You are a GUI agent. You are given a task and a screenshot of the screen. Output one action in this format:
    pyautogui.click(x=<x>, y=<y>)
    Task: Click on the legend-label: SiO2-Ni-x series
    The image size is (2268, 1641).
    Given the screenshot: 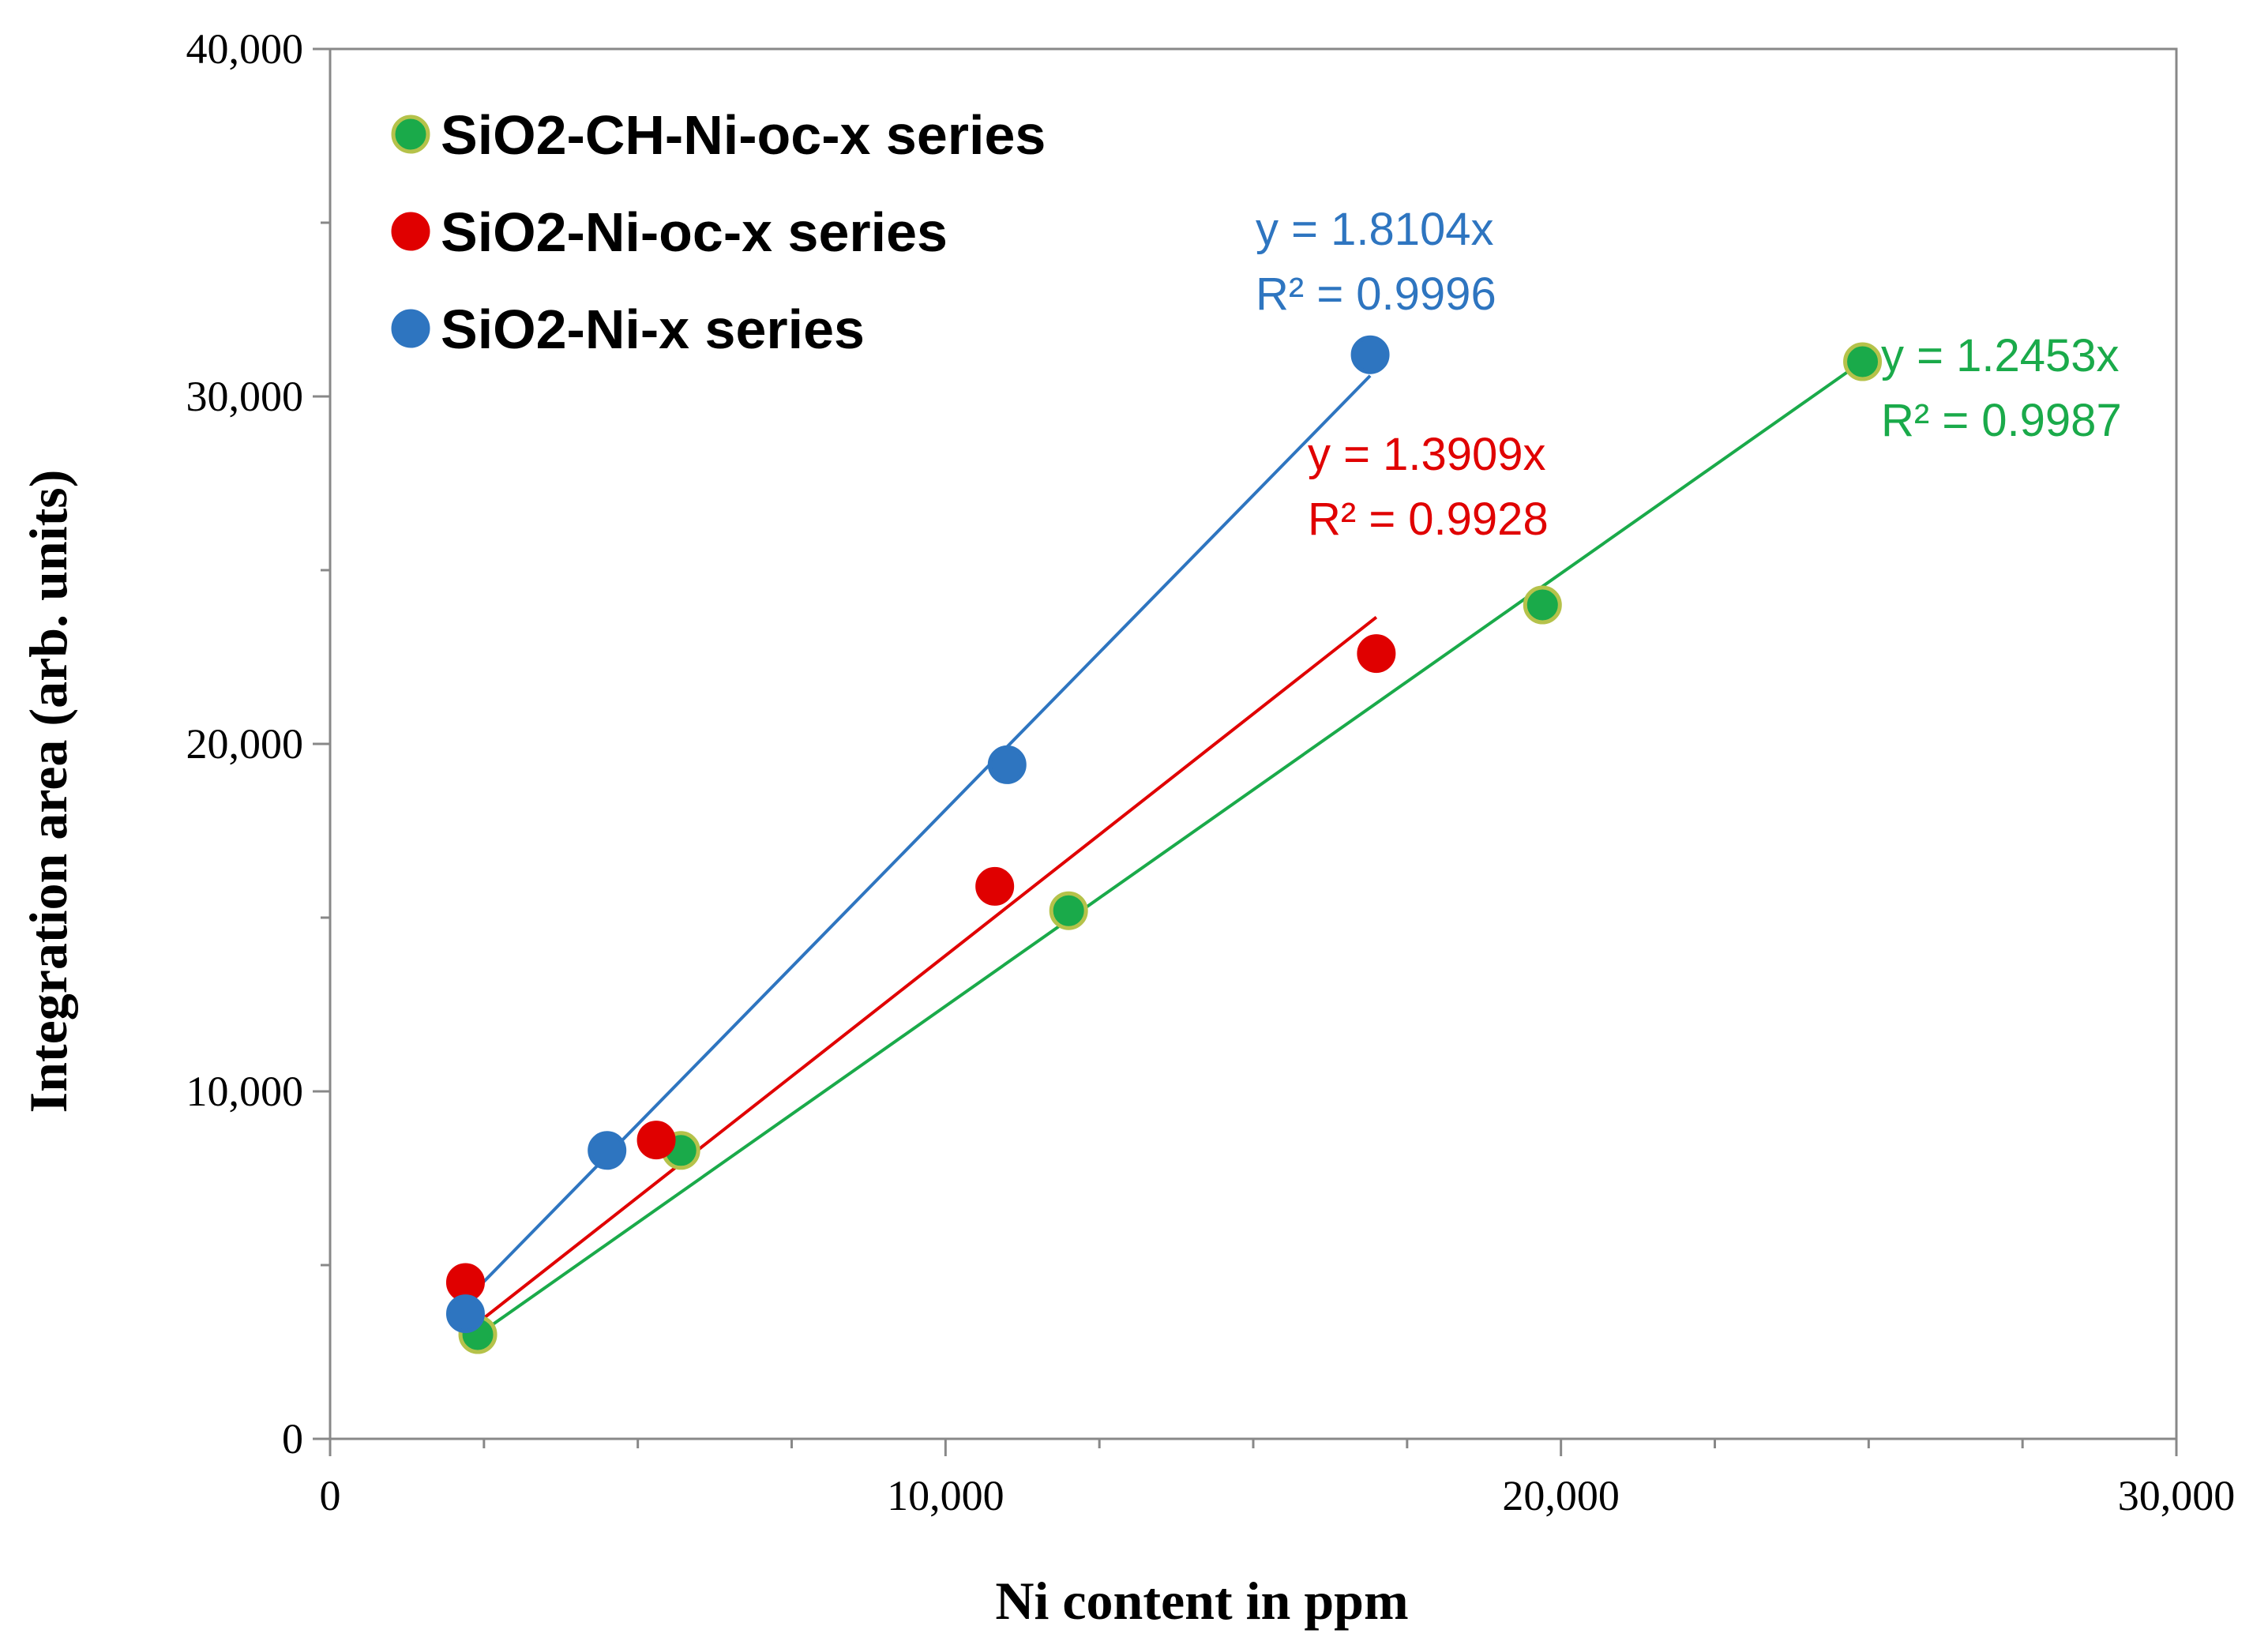 What is the action you would take?
    pyautogui.click(x=653, y=330)
    